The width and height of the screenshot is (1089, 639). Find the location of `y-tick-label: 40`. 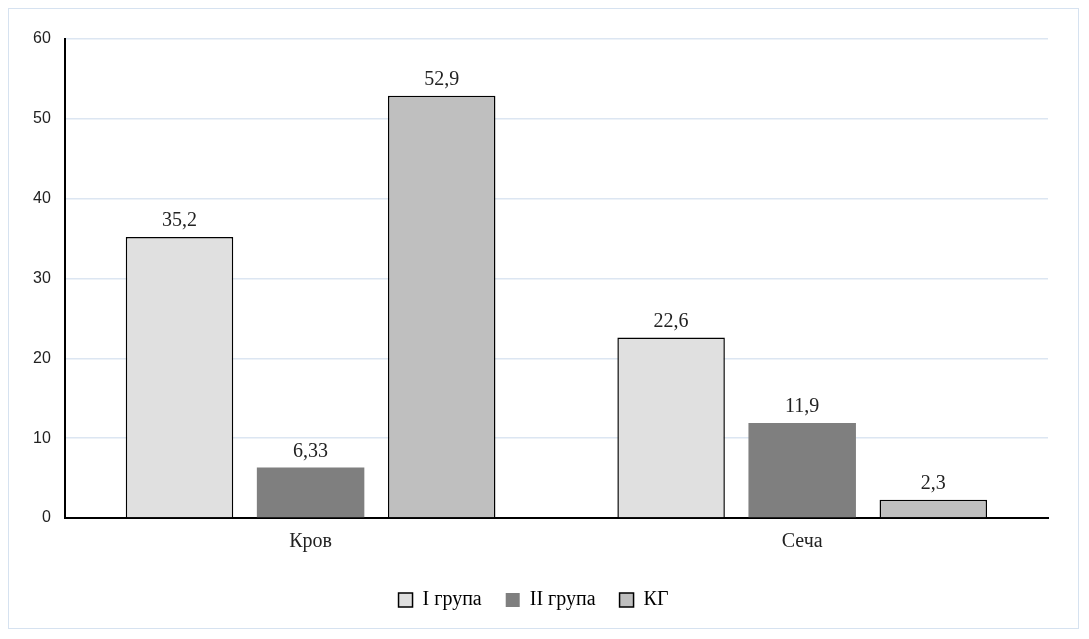

y-tick-label: 40 is located at coordinates (42, 198).